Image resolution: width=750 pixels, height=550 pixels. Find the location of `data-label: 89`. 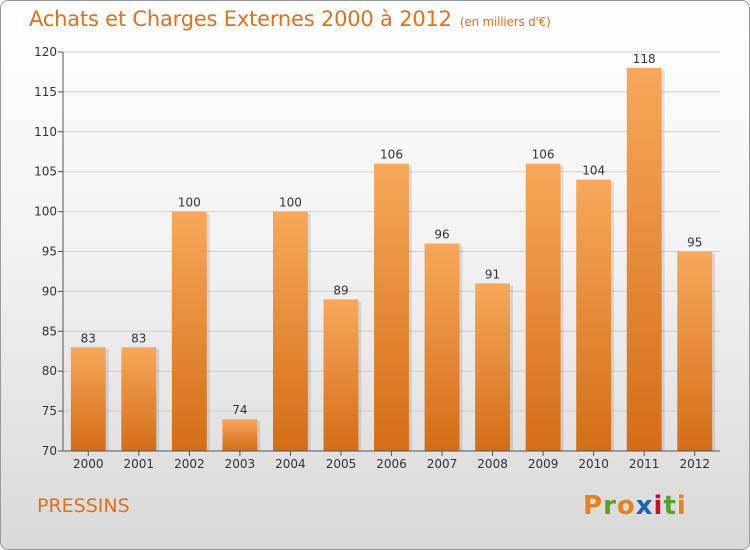

data-label: 89 is located at coordinates (340, 290).